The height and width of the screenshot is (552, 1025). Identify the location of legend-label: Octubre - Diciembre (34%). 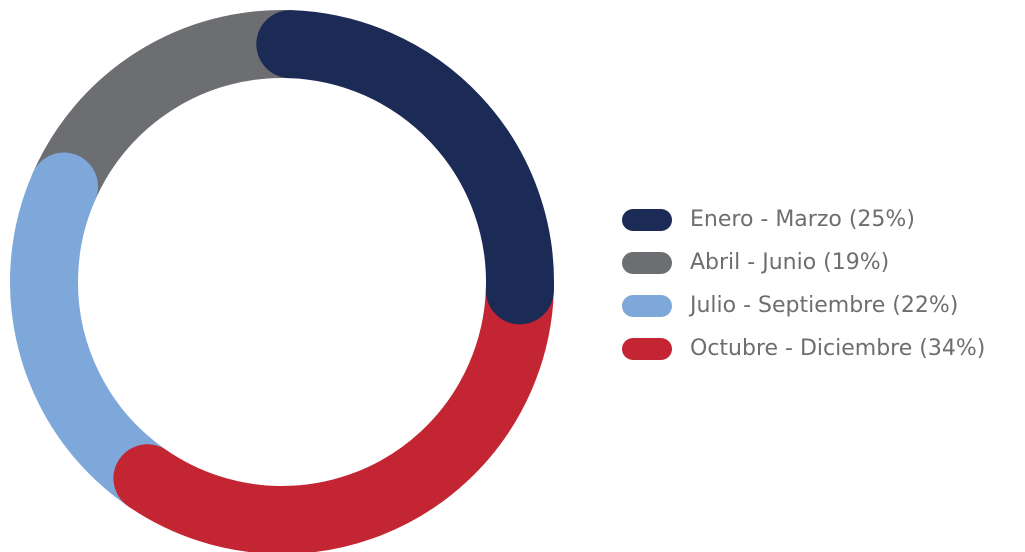
(837, 348).